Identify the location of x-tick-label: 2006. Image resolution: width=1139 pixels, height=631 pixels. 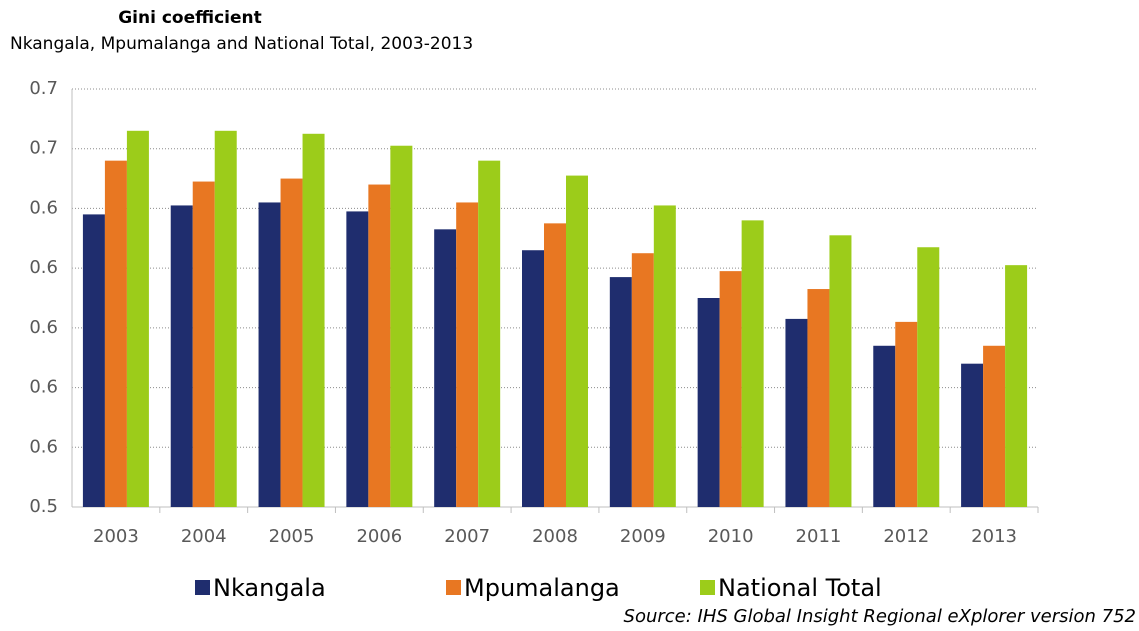
(379, 536).